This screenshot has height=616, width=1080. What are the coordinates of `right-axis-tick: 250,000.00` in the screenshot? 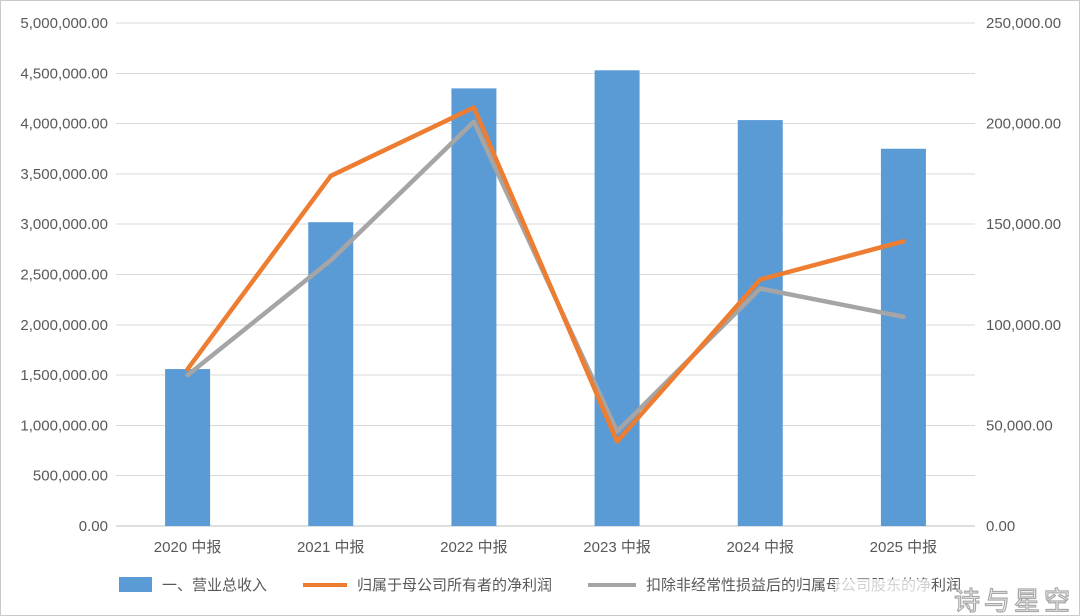 It's located at (1023, 23).